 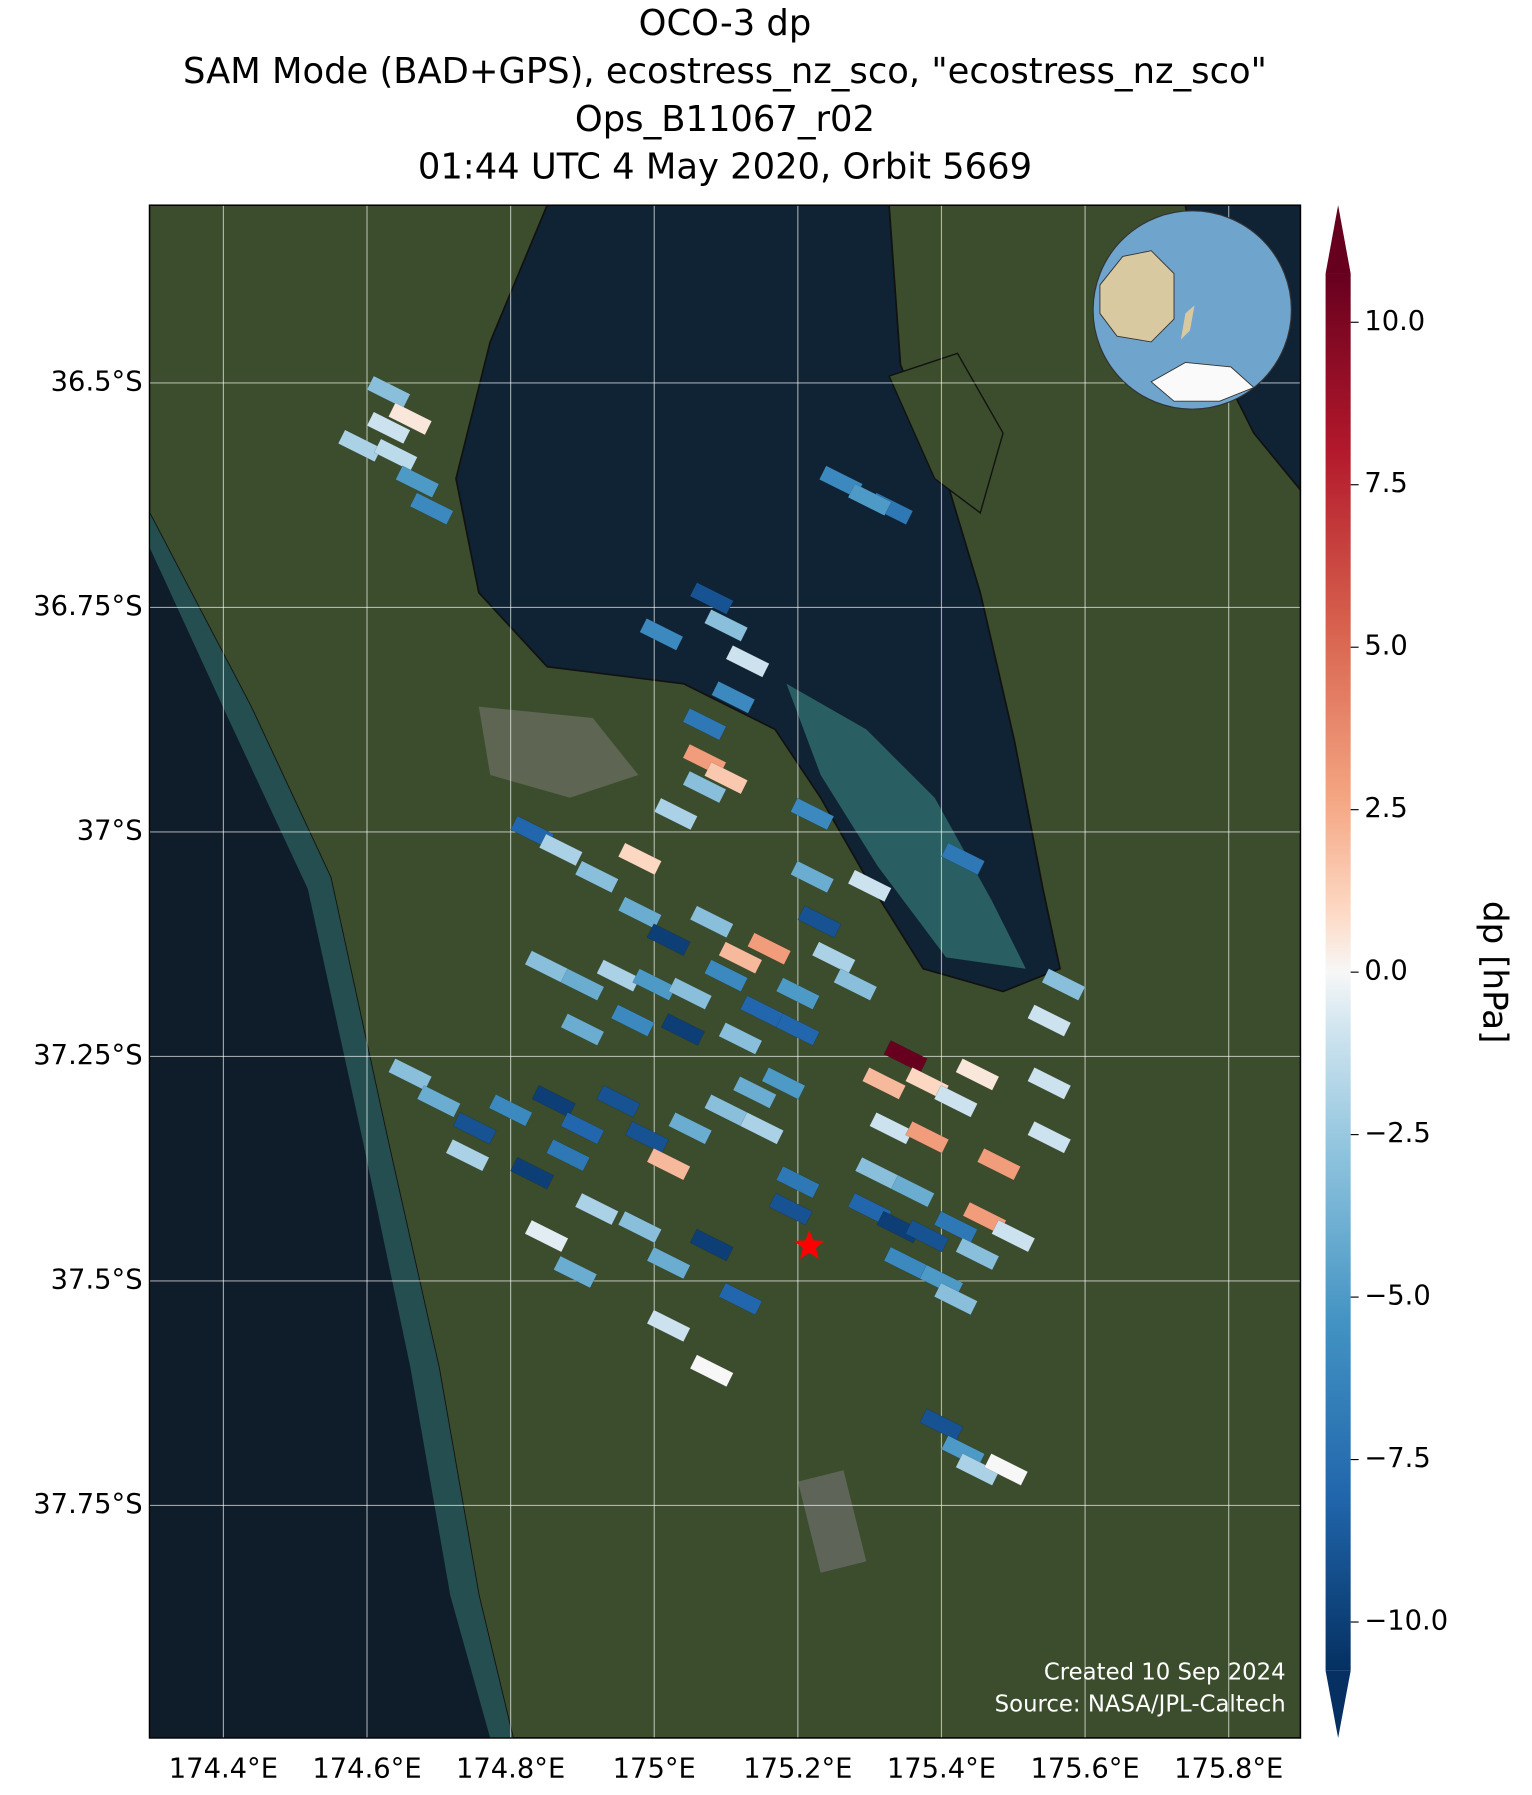 What do you see at coordinates (1386, 808) in the screenshot?
I see `colorbar-tick-label: 2.5` at bounding box center [1386, 808].